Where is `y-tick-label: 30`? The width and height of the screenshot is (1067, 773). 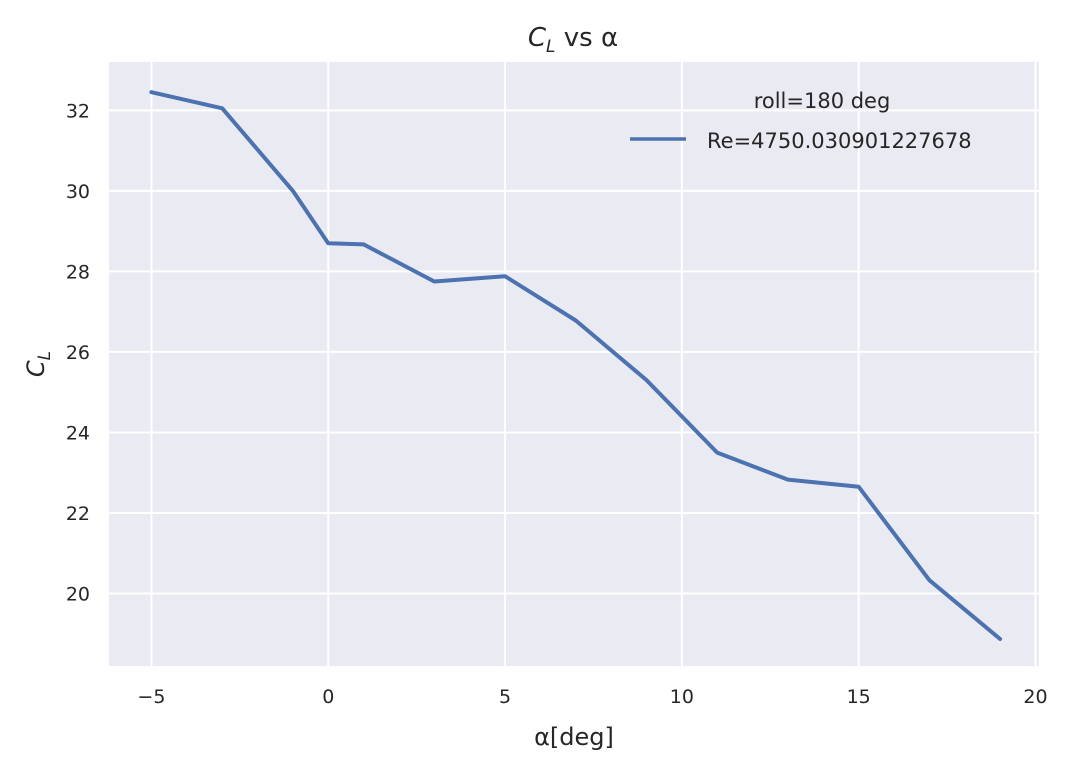 y-tick-label: 30 is located at coordinates (78, 192).